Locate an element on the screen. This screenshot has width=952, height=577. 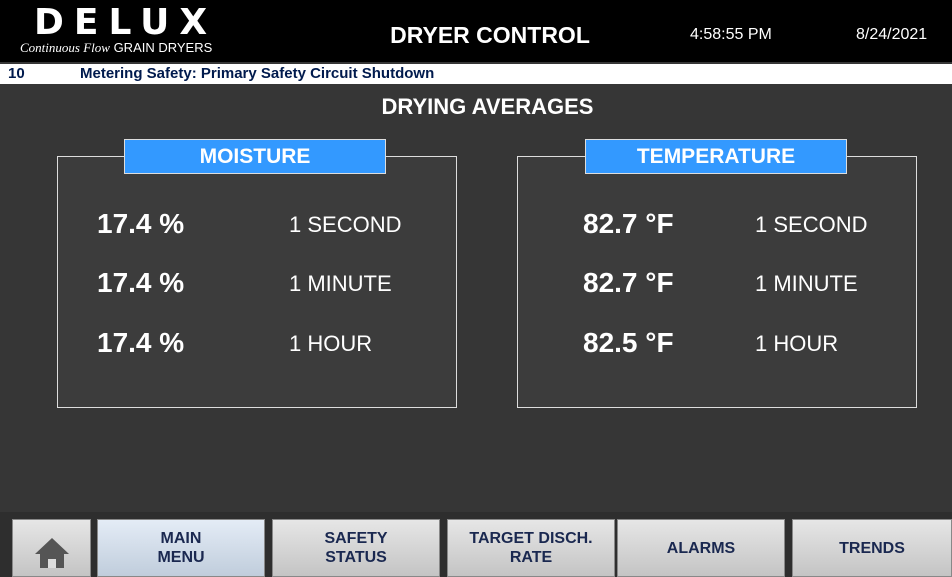
nav-button: ALARMS is located at coordinates (701, 548).